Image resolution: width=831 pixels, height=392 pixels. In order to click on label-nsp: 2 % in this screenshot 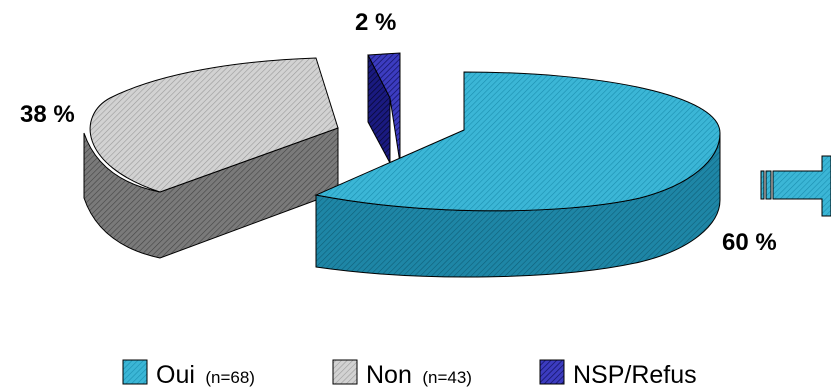, I will do `click(375, 22)`.